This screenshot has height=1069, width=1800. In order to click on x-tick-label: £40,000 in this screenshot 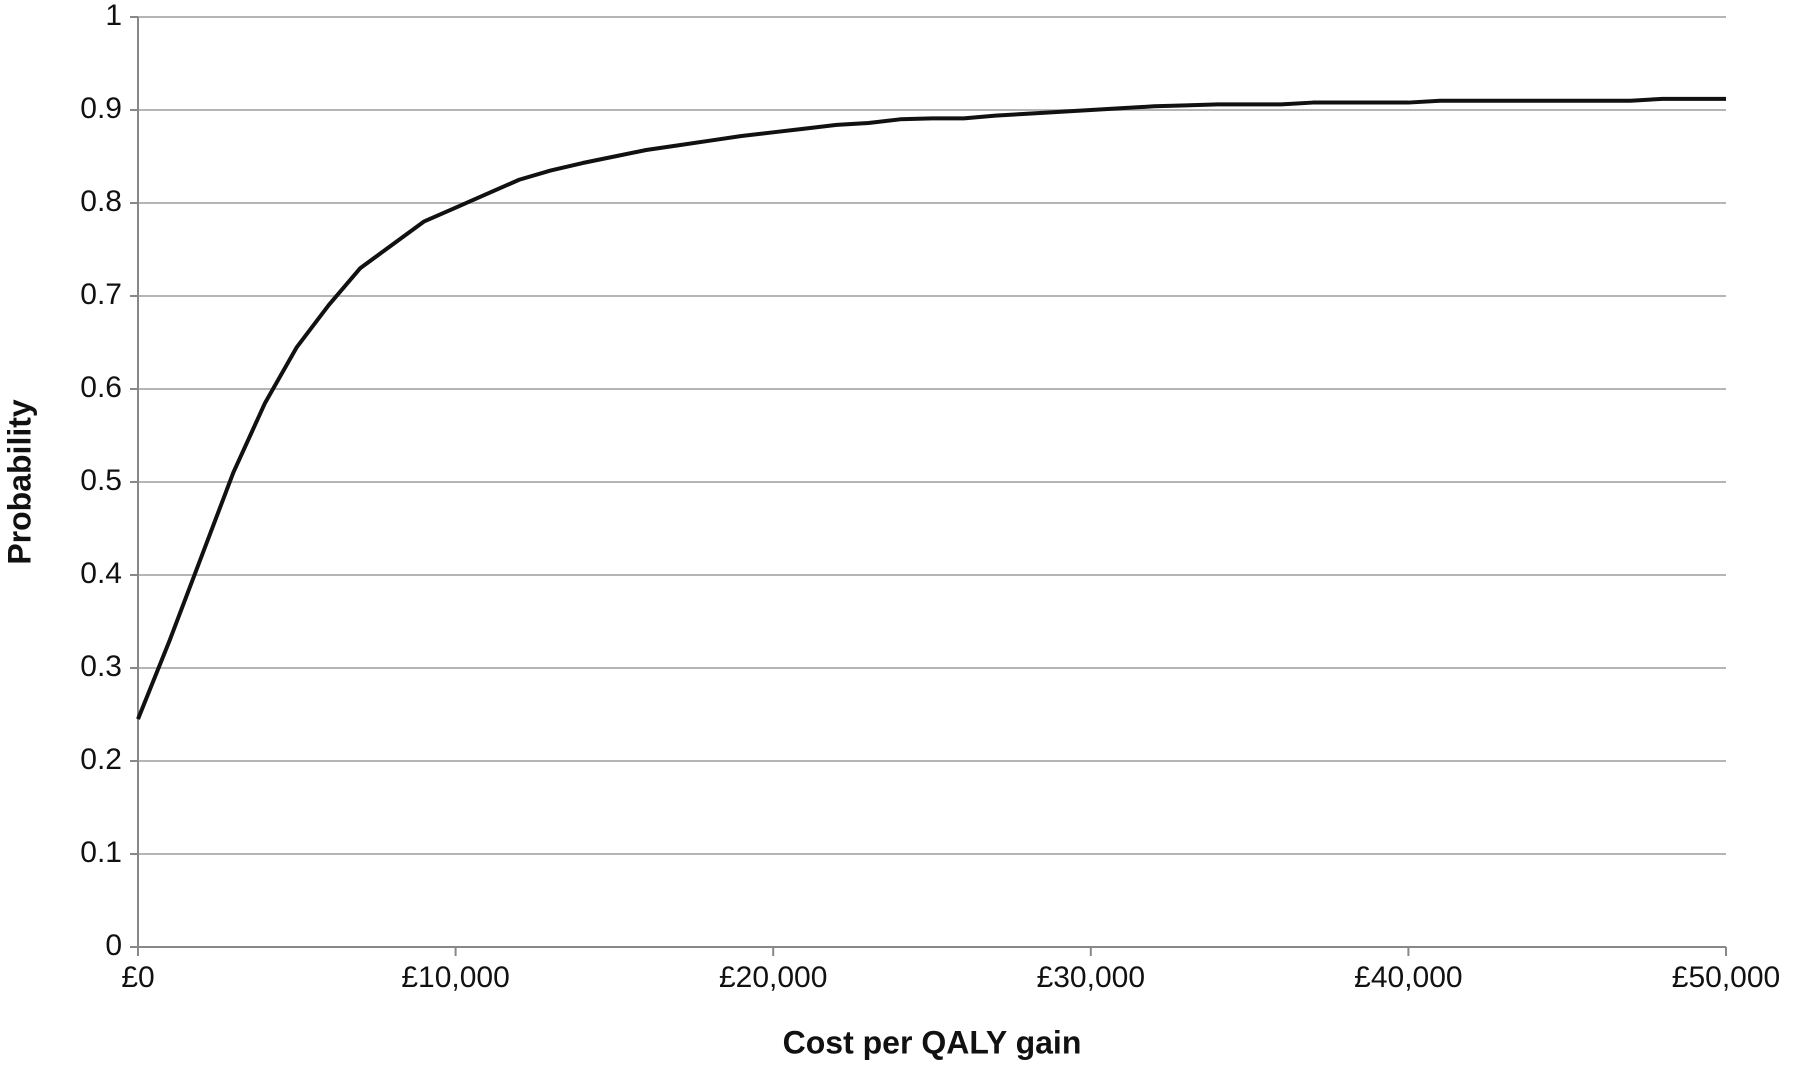, I will do `click(1408, 977)`.